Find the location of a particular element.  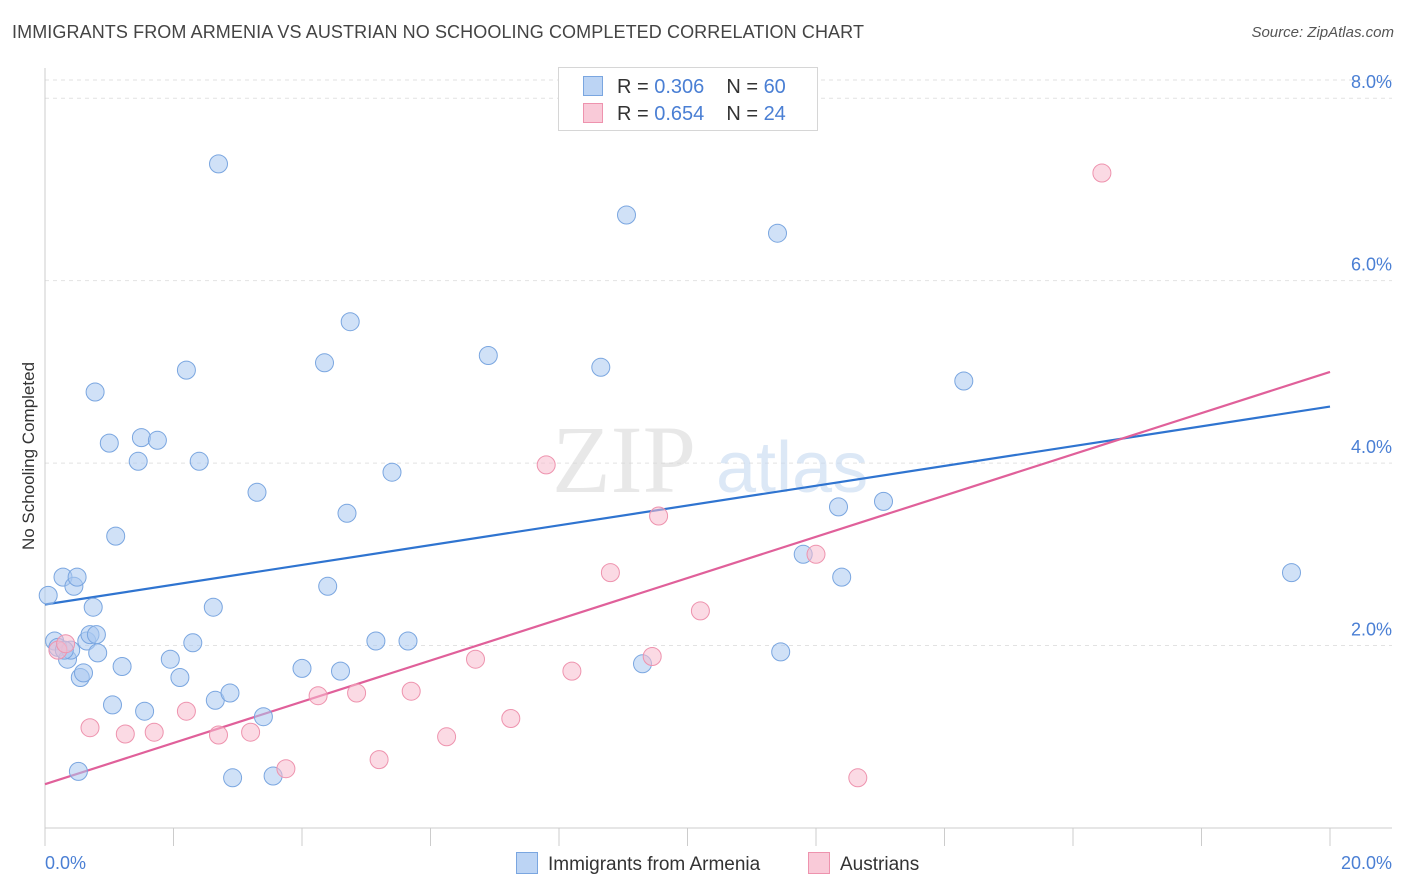

source-credit: Source: ZipAtlas.com is located at coordinates (1322, 32).